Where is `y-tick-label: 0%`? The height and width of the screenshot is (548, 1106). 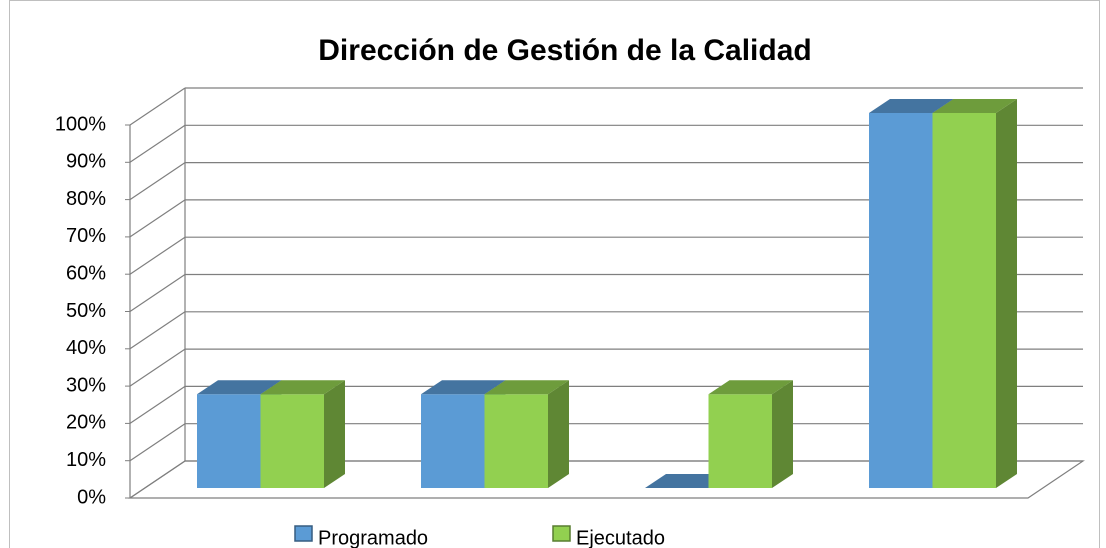
y-tick-label: 0% is located at coordinates (91, 497).